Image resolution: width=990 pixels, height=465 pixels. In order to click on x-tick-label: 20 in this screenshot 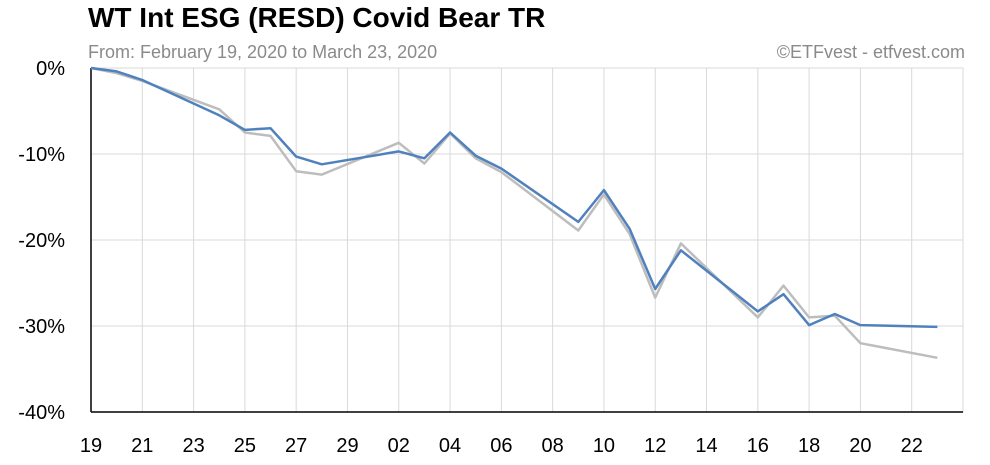, I will do `click(860, 446)`.